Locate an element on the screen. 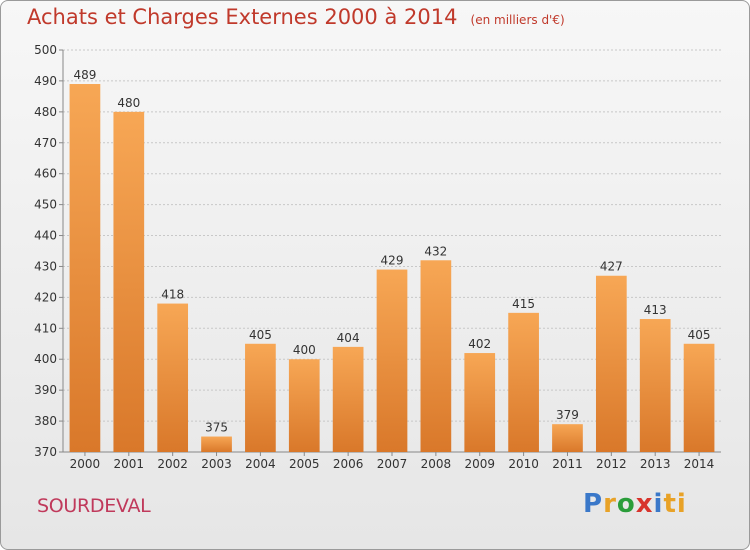 This screenshot has height=550, width=750. value-label: 418 is located at coordinates (172, 295).